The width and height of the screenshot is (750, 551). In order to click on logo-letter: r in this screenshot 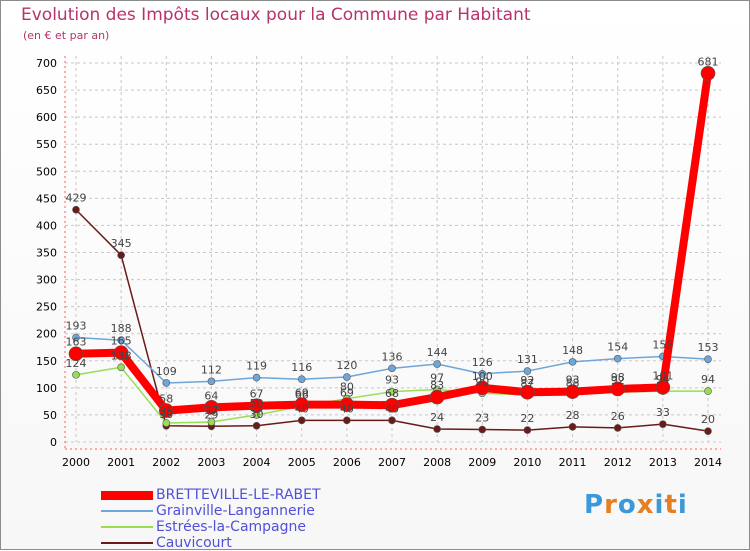, I will do `click(611, 505)`.